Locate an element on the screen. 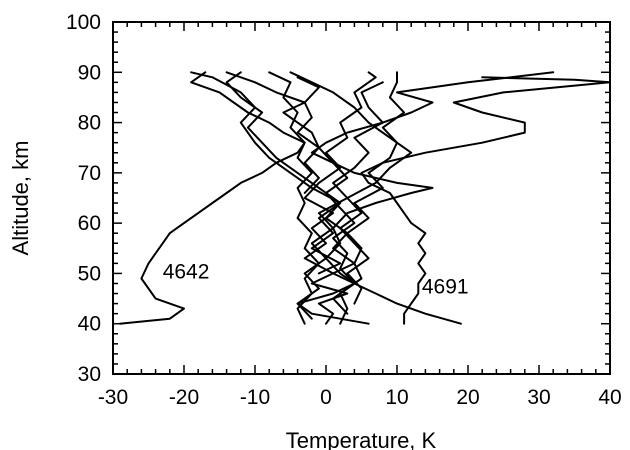 The height and width of the screenshot is (450, 630). y-tick-label: 50 is located at coordinates (89, 273).